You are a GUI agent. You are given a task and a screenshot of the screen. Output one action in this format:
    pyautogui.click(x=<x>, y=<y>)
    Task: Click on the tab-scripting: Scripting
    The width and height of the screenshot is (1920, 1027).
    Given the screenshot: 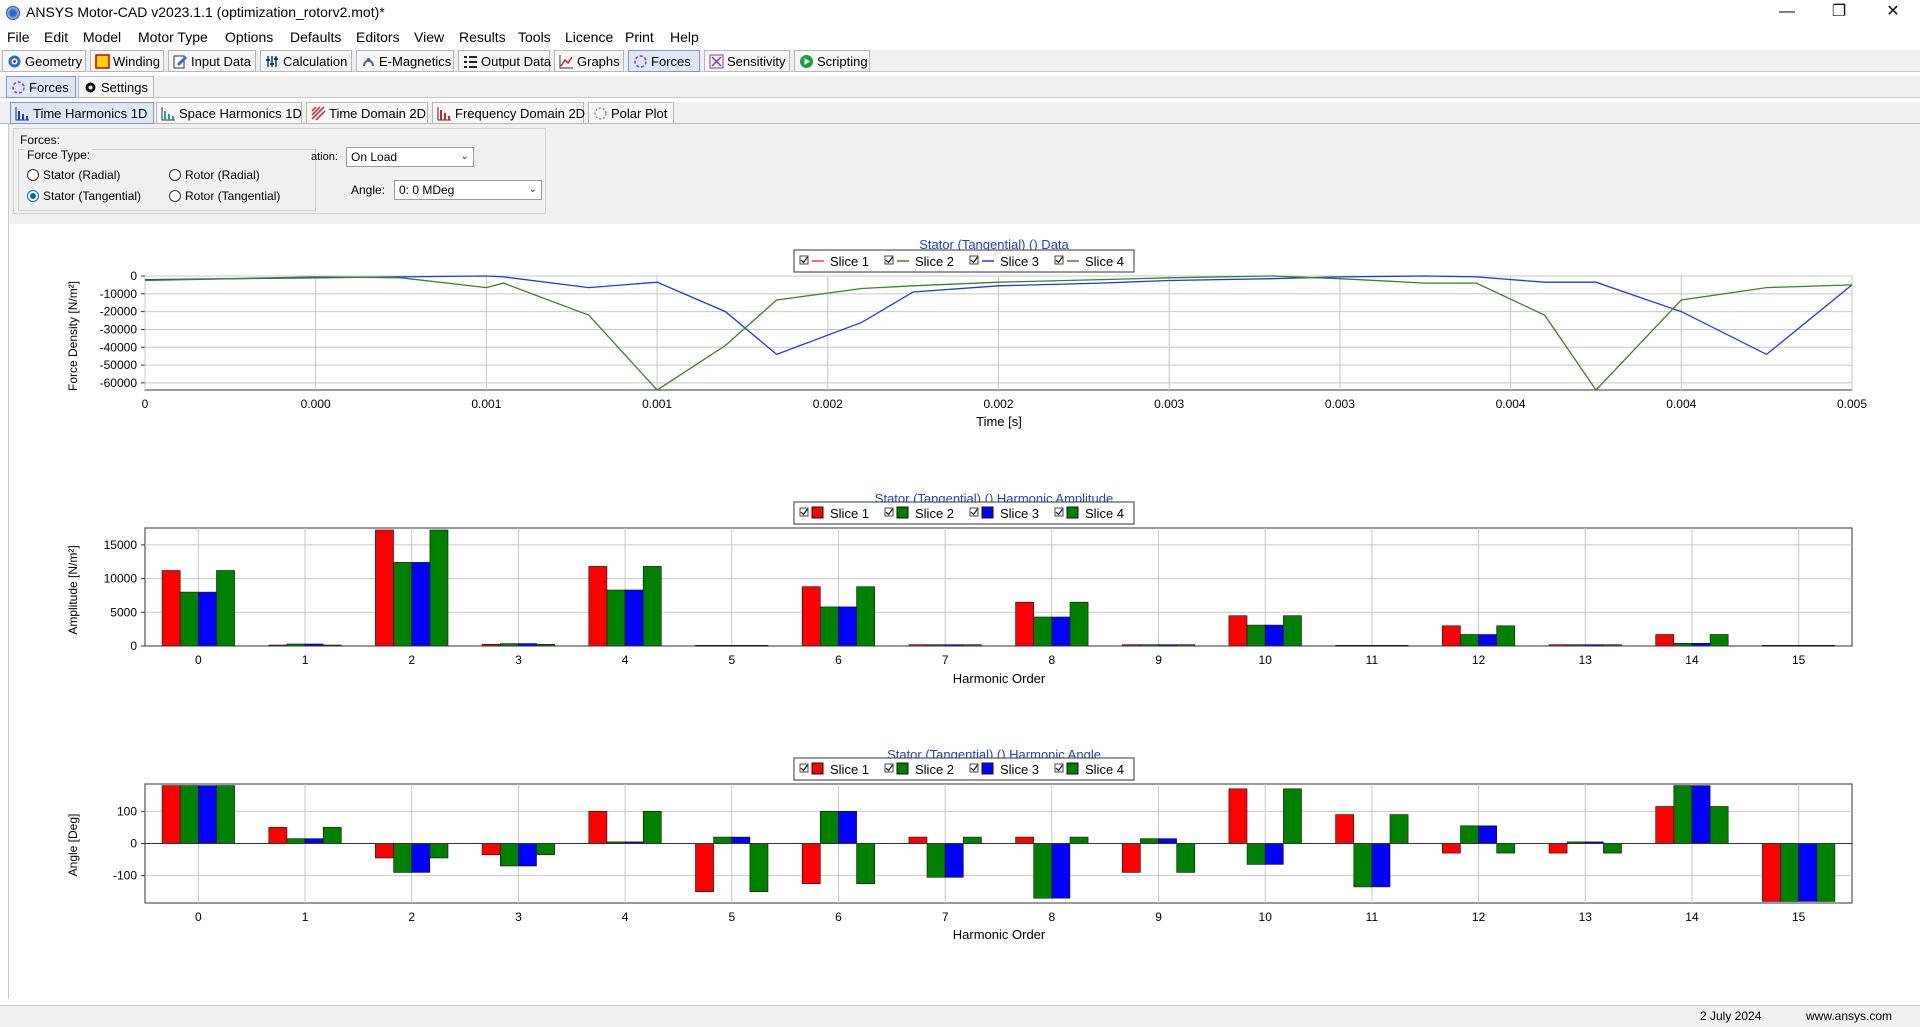 What is the action you would take?
    pyautogui.click(x=832, y=61)
    